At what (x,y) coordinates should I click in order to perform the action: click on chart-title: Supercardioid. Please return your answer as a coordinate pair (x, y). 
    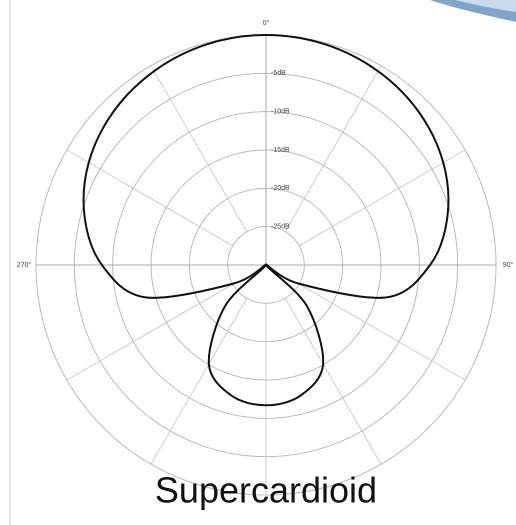
    Looking at the image, I should click on (266, 490).